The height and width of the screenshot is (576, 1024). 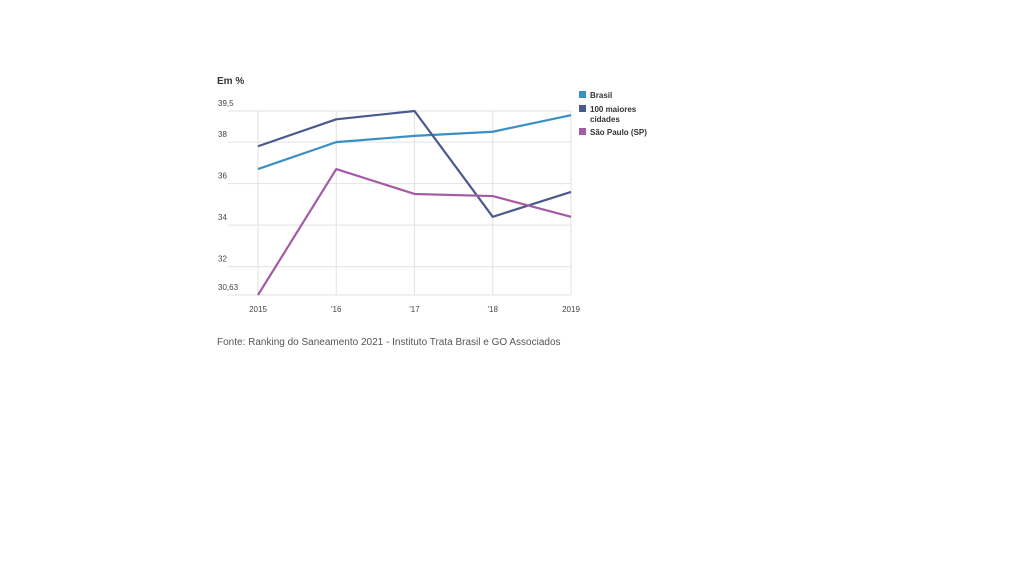 I want to click on y-tick-label: 32, so click(x=222, y=259).